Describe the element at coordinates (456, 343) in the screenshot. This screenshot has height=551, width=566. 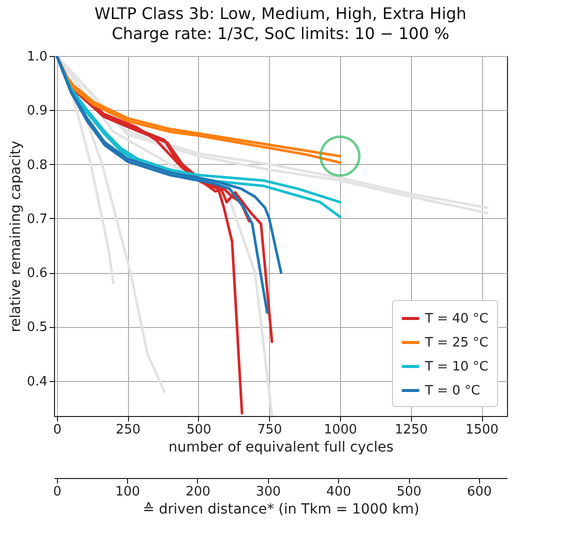
I see `legend-label: T = 25 °C` at that location.